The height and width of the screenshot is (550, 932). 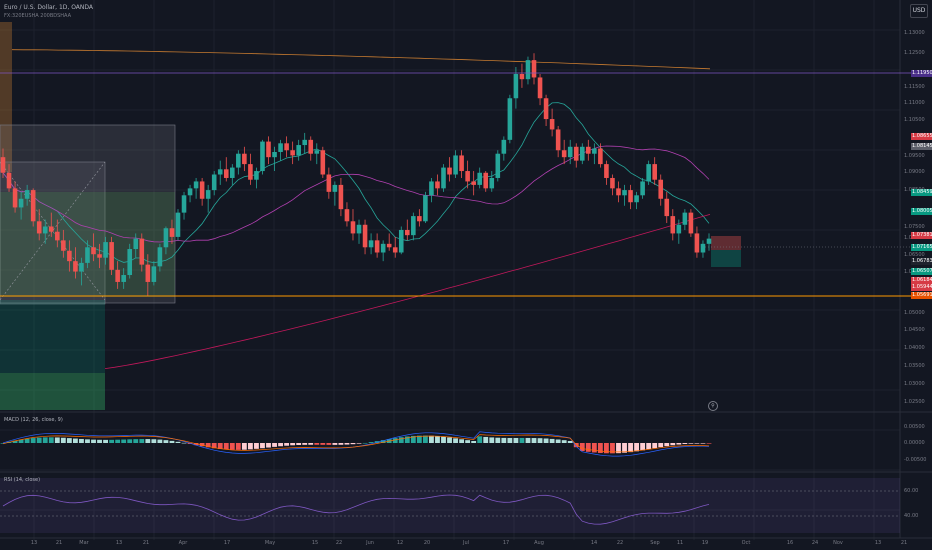 What do you see at coordinates (315, 543) in the screenshot?
I see `time-axis-label: 15` at bounding box center [315, 543].